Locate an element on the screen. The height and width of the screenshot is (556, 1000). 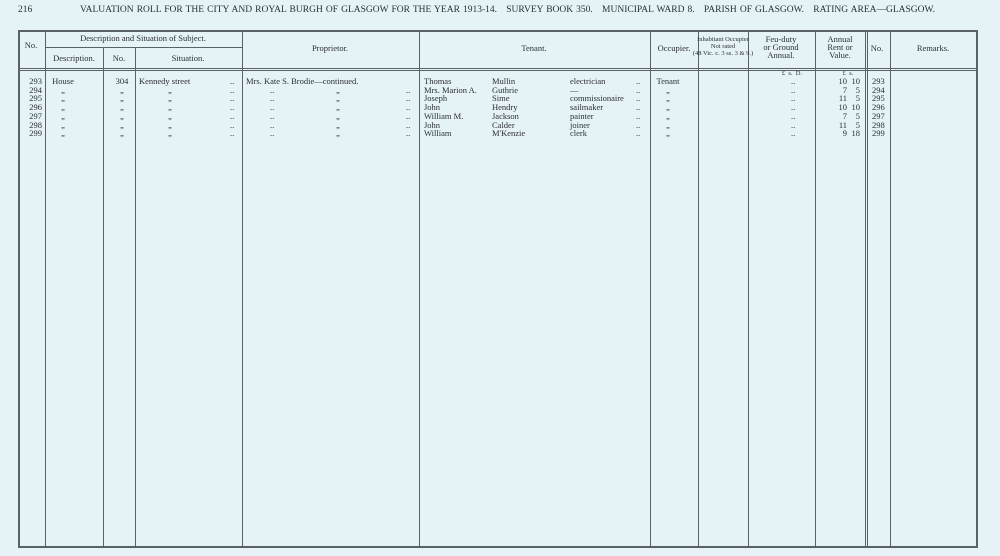
unit-feu-duty: £ s. D. is located at coordinates (792, 73).